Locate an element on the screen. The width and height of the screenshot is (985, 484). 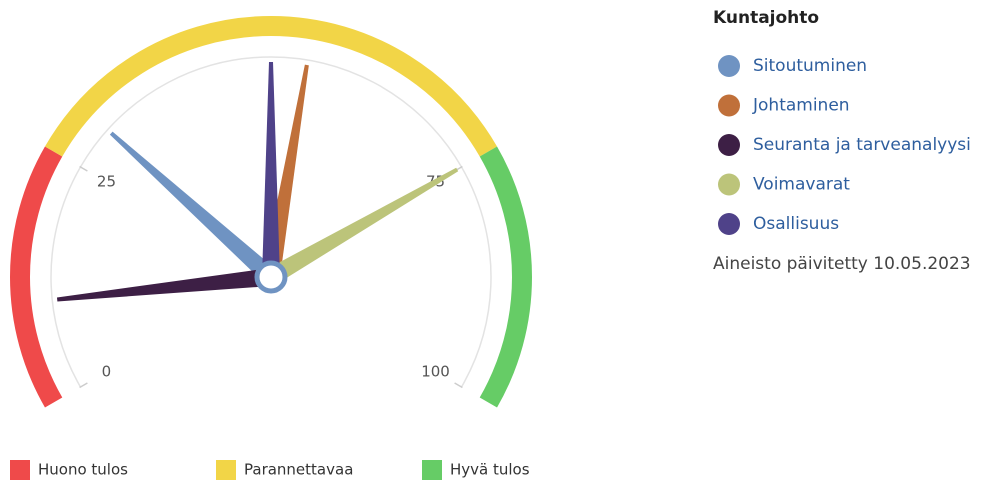
legend-label: Hyvä tulos is located at coordinates (490, 470).